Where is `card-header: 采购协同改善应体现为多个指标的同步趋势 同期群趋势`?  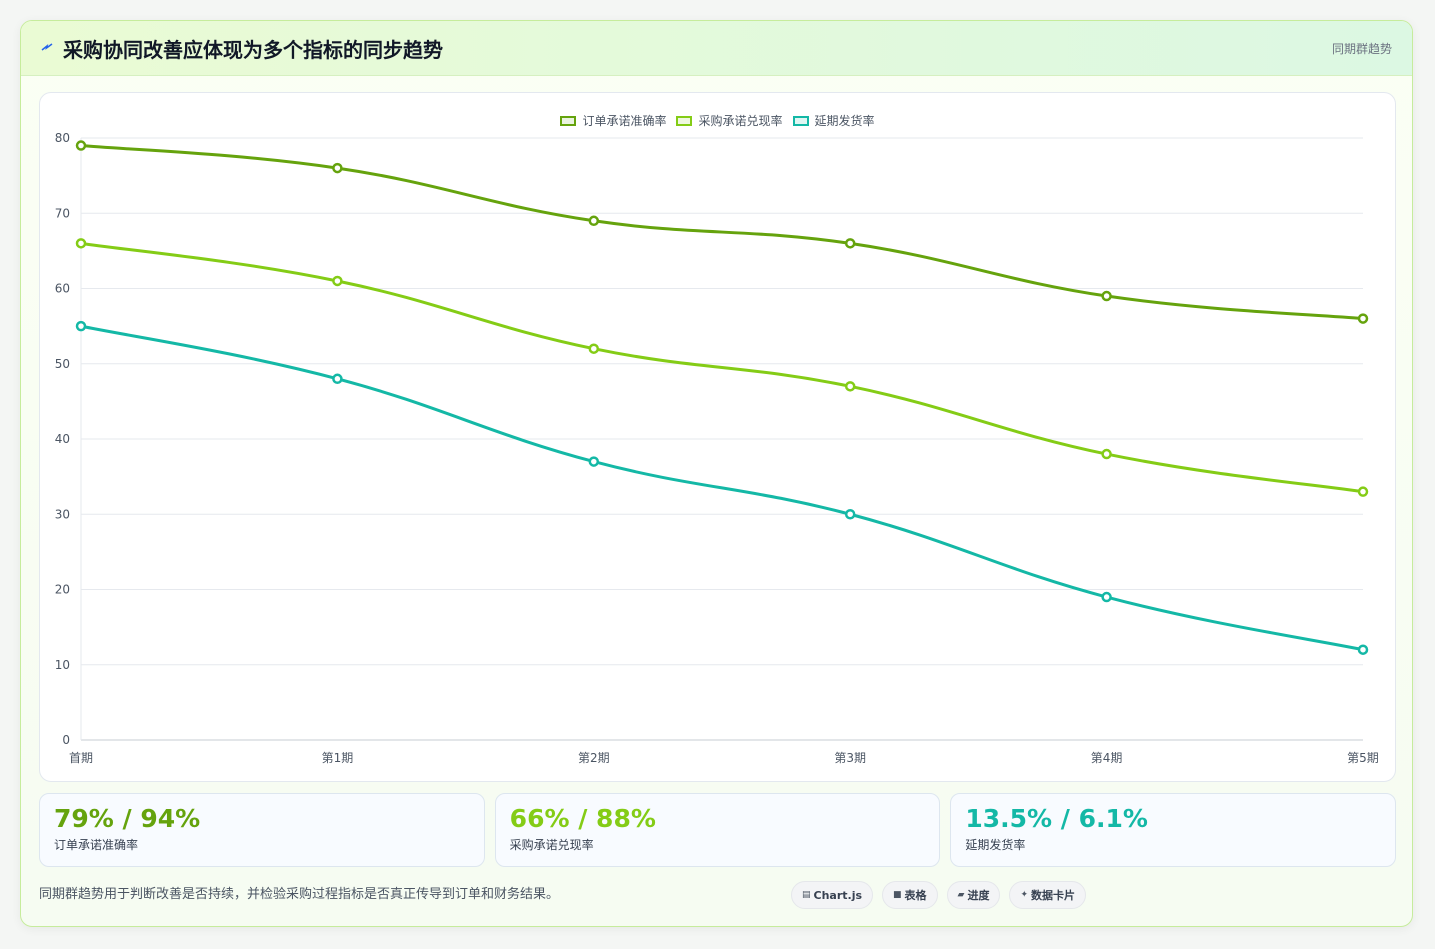
card-header: 采购协同改善应体现为多个指标的同步趋势 同期群趋势 is located at coordinates (716, 48).